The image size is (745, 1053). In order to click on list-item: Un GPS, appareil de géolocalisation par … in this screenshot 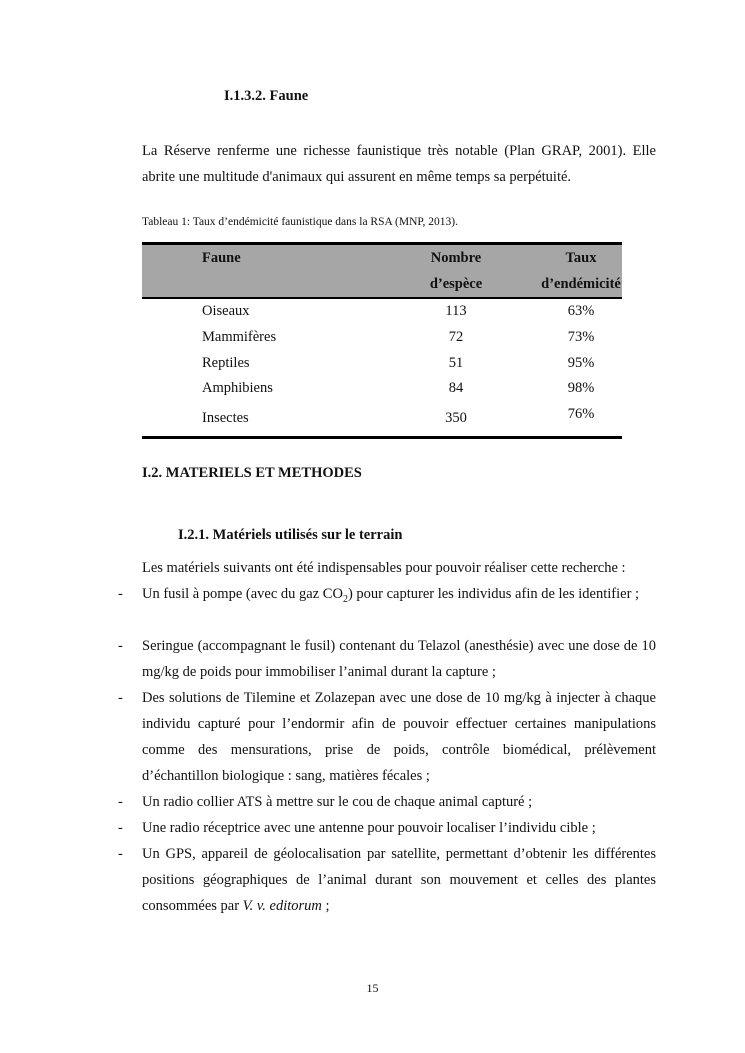, I will do `click(399, 880)`.